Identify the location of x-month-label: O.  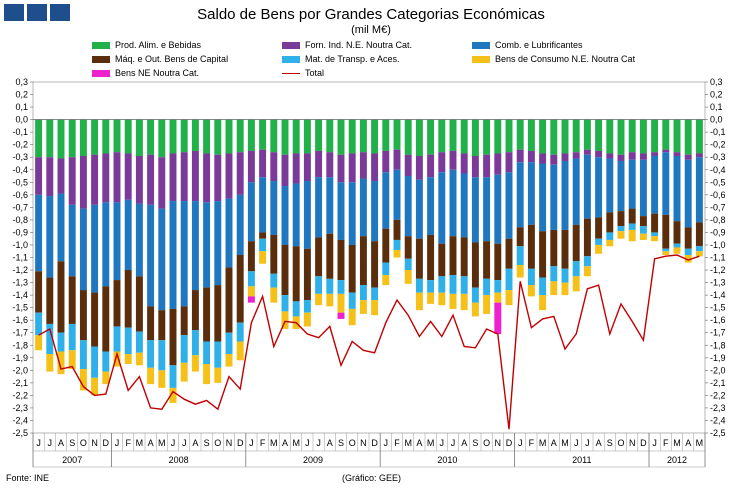
(217, 443).